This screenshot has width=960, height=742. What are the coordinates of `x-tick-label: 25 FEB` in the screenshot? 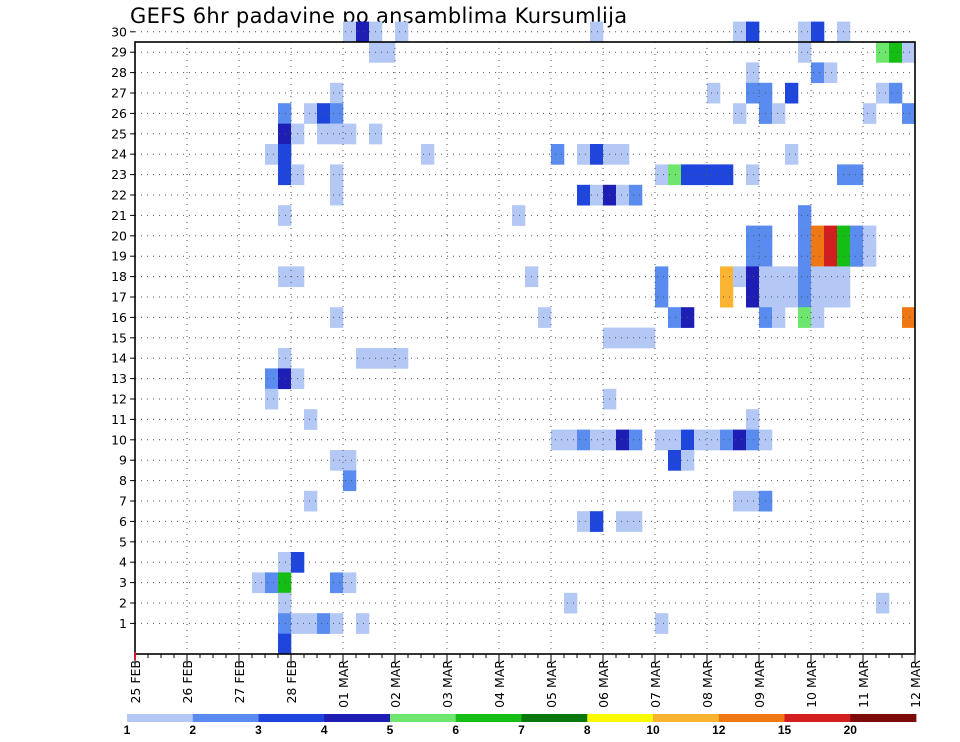 It's located at (135, 682).